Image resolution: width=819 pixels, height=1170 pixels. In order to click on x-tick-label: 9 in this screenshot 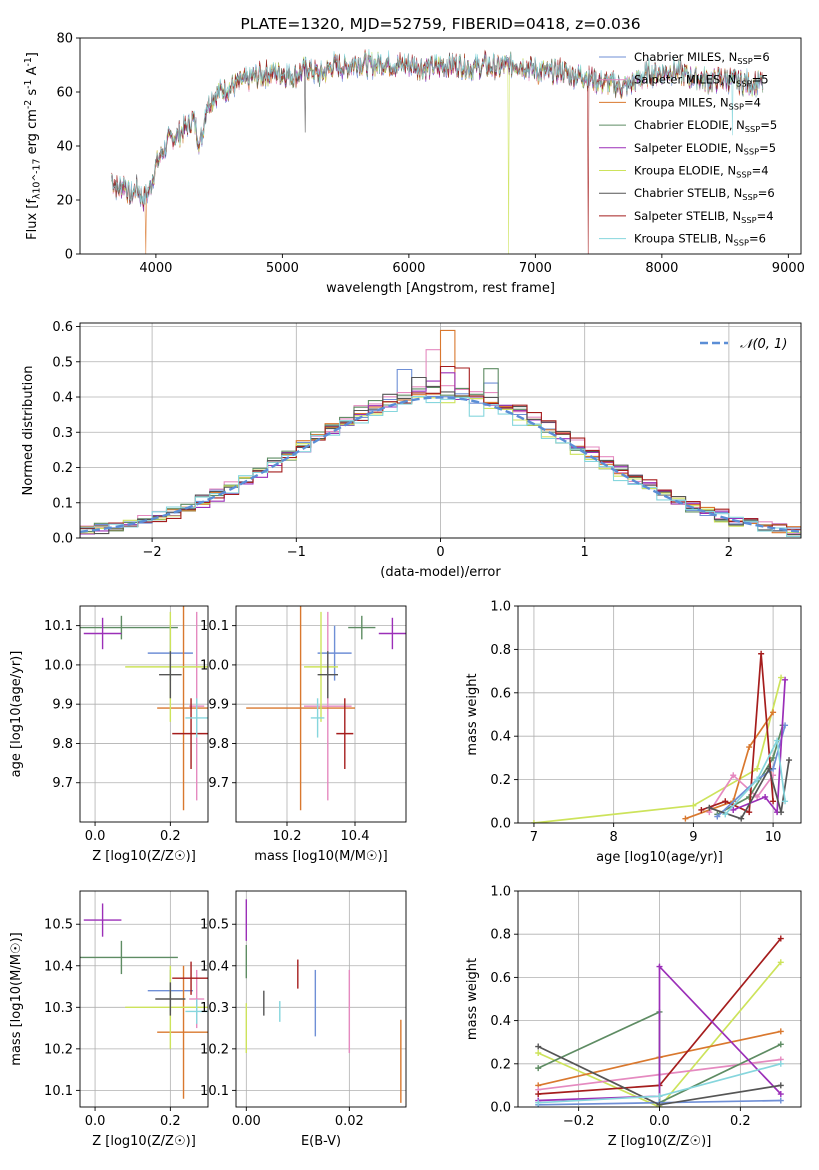, I will do `click(693, 837)`.